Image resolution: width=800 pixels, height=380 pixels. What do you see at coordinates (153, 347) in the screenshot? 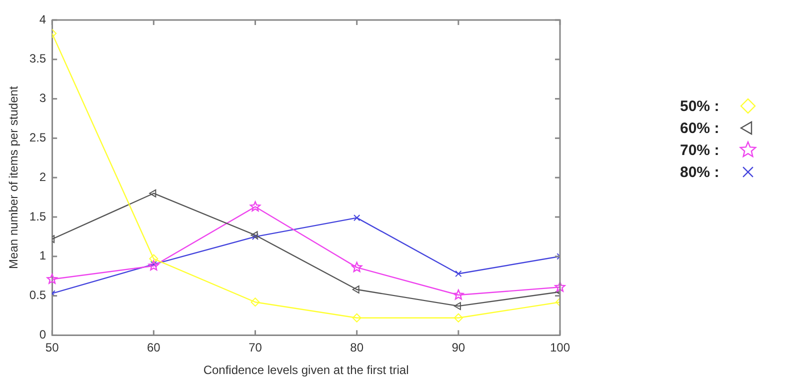
I see `x-tick-label: 60` at bounding box center [153, 347].